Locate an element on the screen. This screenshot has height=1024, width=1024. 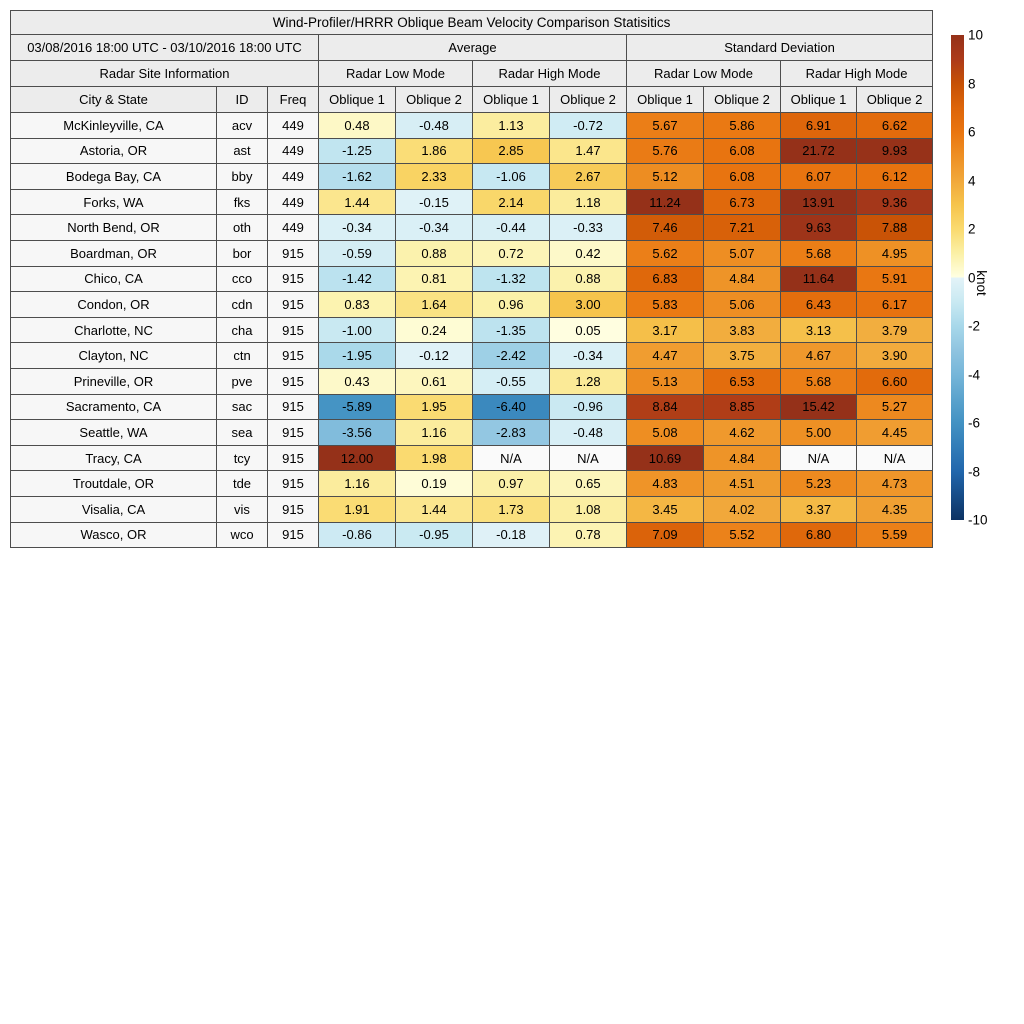
value-cell: 9.36 is located at coordinates (894, 202).